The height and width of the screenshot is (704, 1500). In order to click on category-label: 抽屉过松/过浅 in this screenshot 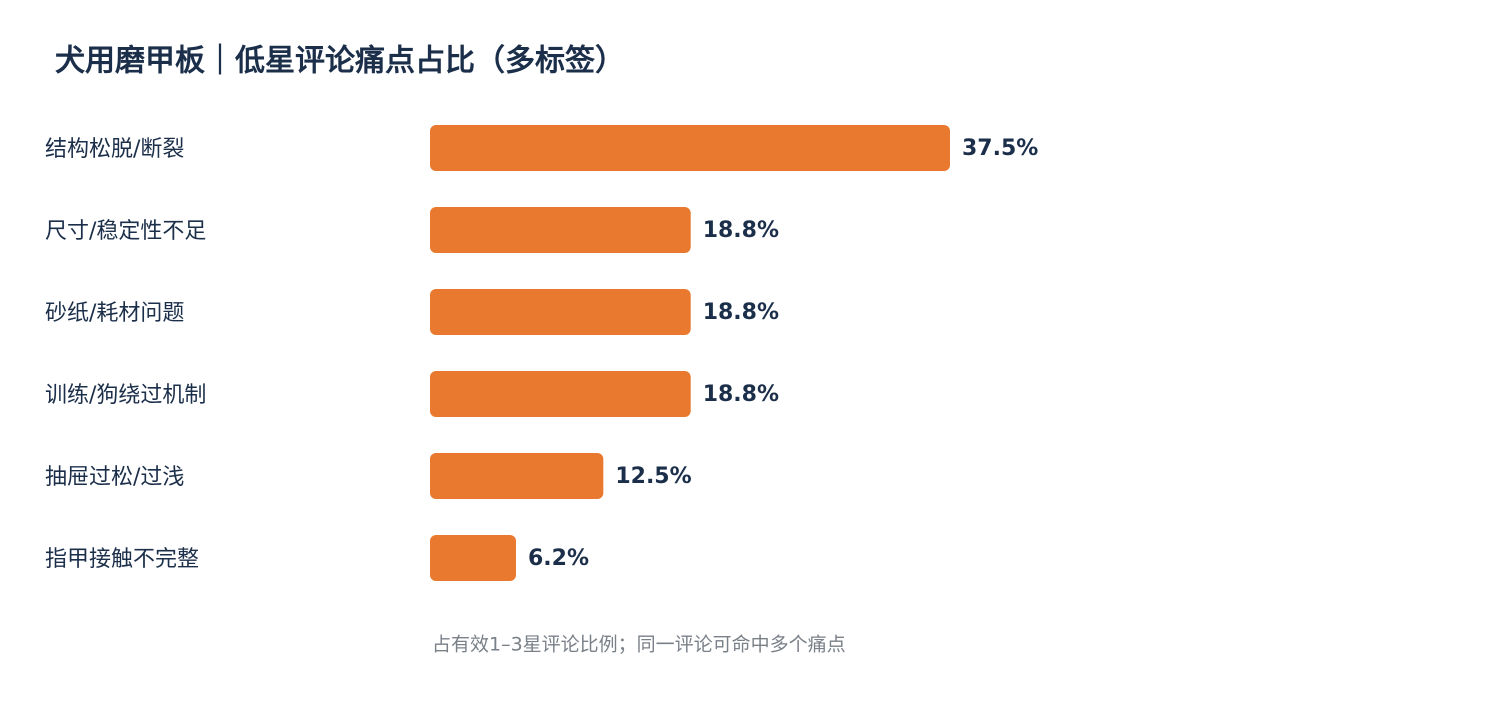, I will do `click(114, 477)`.